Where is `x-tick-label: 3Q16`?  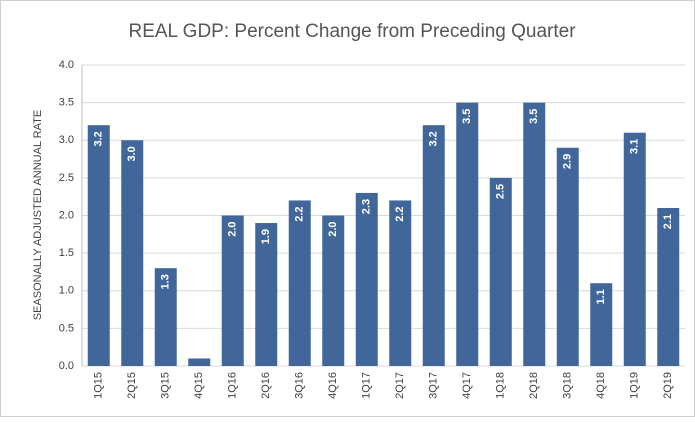
x-tick-label: 3Q16 is located at coordinates (300, 385).